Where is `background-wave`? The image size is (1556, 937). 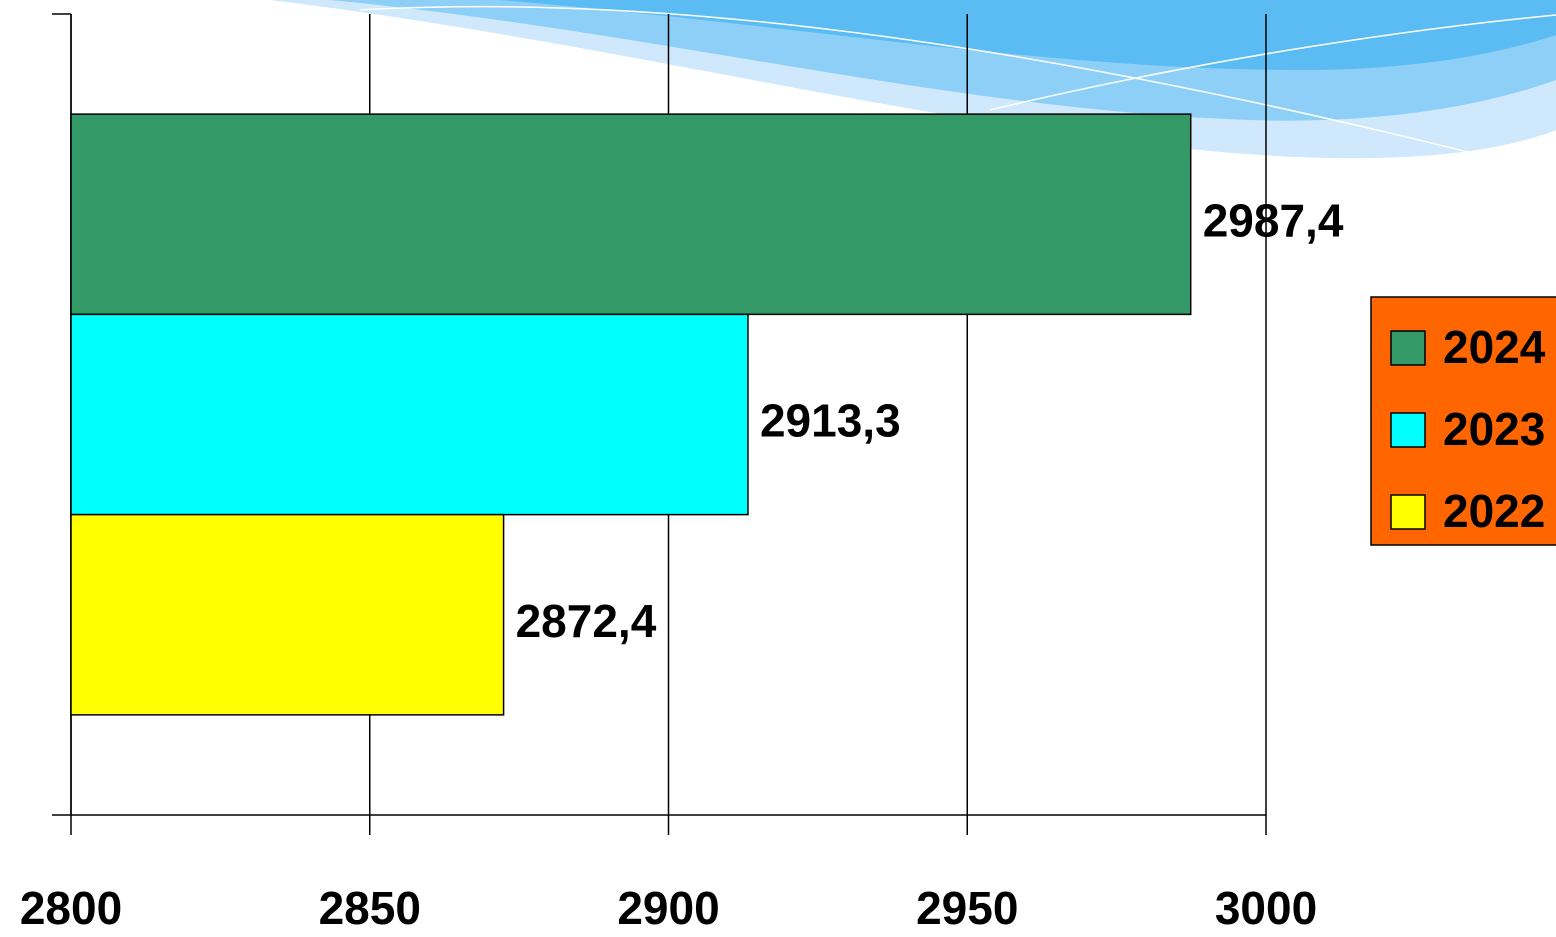 background-wave is located at coordinates (913, 79).